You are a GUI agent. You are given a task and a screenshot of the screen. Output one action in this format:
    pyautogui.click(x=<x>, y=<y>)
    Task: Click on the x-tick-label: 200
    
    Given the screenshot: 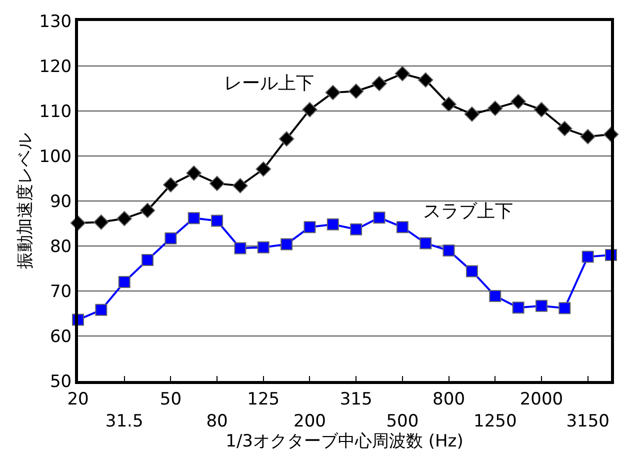 What is the action you would take?
    pyautogui.click(x=310, y=422)
    